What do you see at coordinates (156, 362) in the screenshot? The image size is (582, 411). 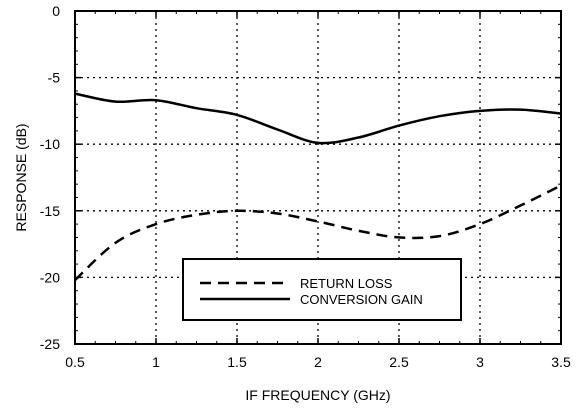 I see `x-tick-label: 1` at bounding box center [156, 362].